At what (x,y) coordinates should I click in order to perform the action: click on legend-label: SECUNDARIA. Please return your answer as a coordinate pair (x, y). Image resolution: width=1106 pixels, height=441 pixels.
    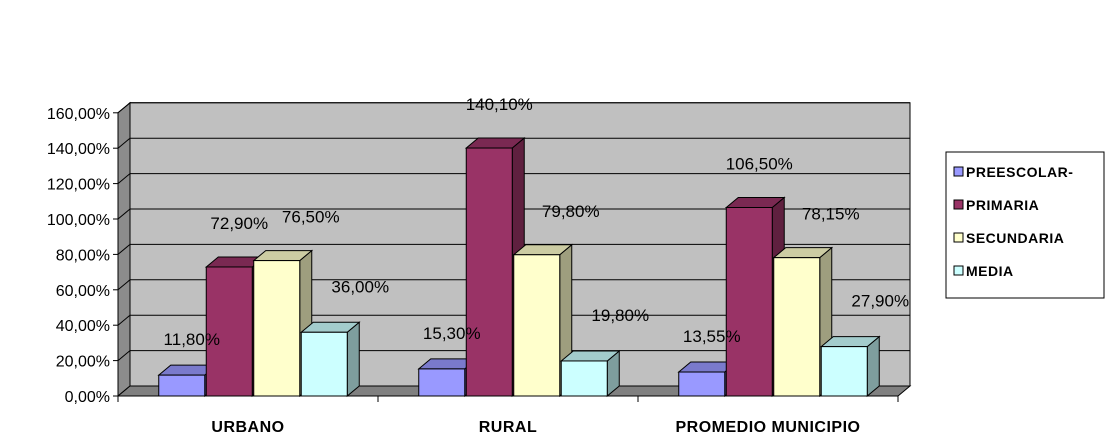
    Looking at the image, I should click on (1015, 238).